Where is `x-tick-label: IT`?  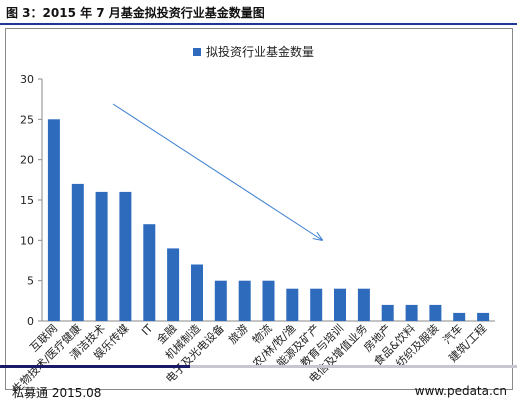 x-tick-label: IT is located at coordinates (147, 330).